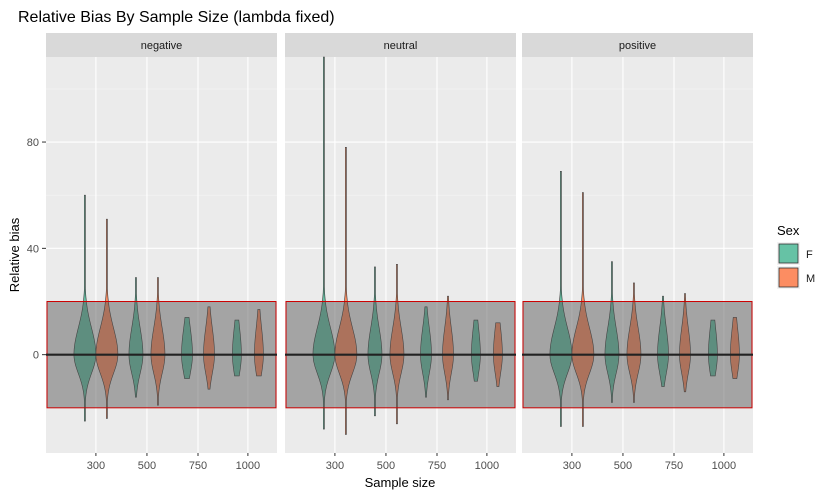  What do you see at coordinates (788, 230) in the screenshot?
I see `legend-title: Sex` at bounding box center [788, 230].